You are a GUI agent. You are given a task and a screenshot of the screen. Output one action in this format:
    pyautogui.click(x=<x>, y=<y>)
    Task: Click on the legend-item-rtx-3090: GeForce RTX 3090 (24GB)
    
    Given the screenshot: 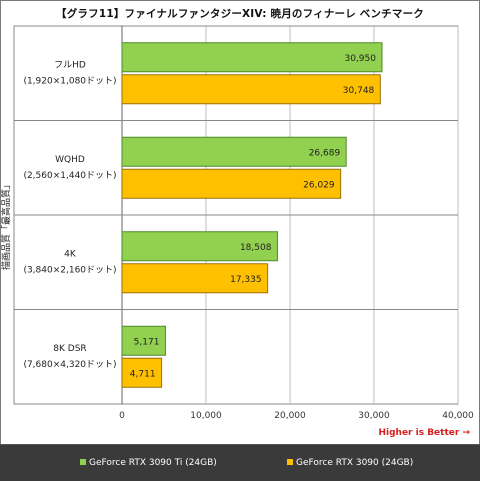 What is the action you would take?
    pyautogui.click(x=350, y=463)
    